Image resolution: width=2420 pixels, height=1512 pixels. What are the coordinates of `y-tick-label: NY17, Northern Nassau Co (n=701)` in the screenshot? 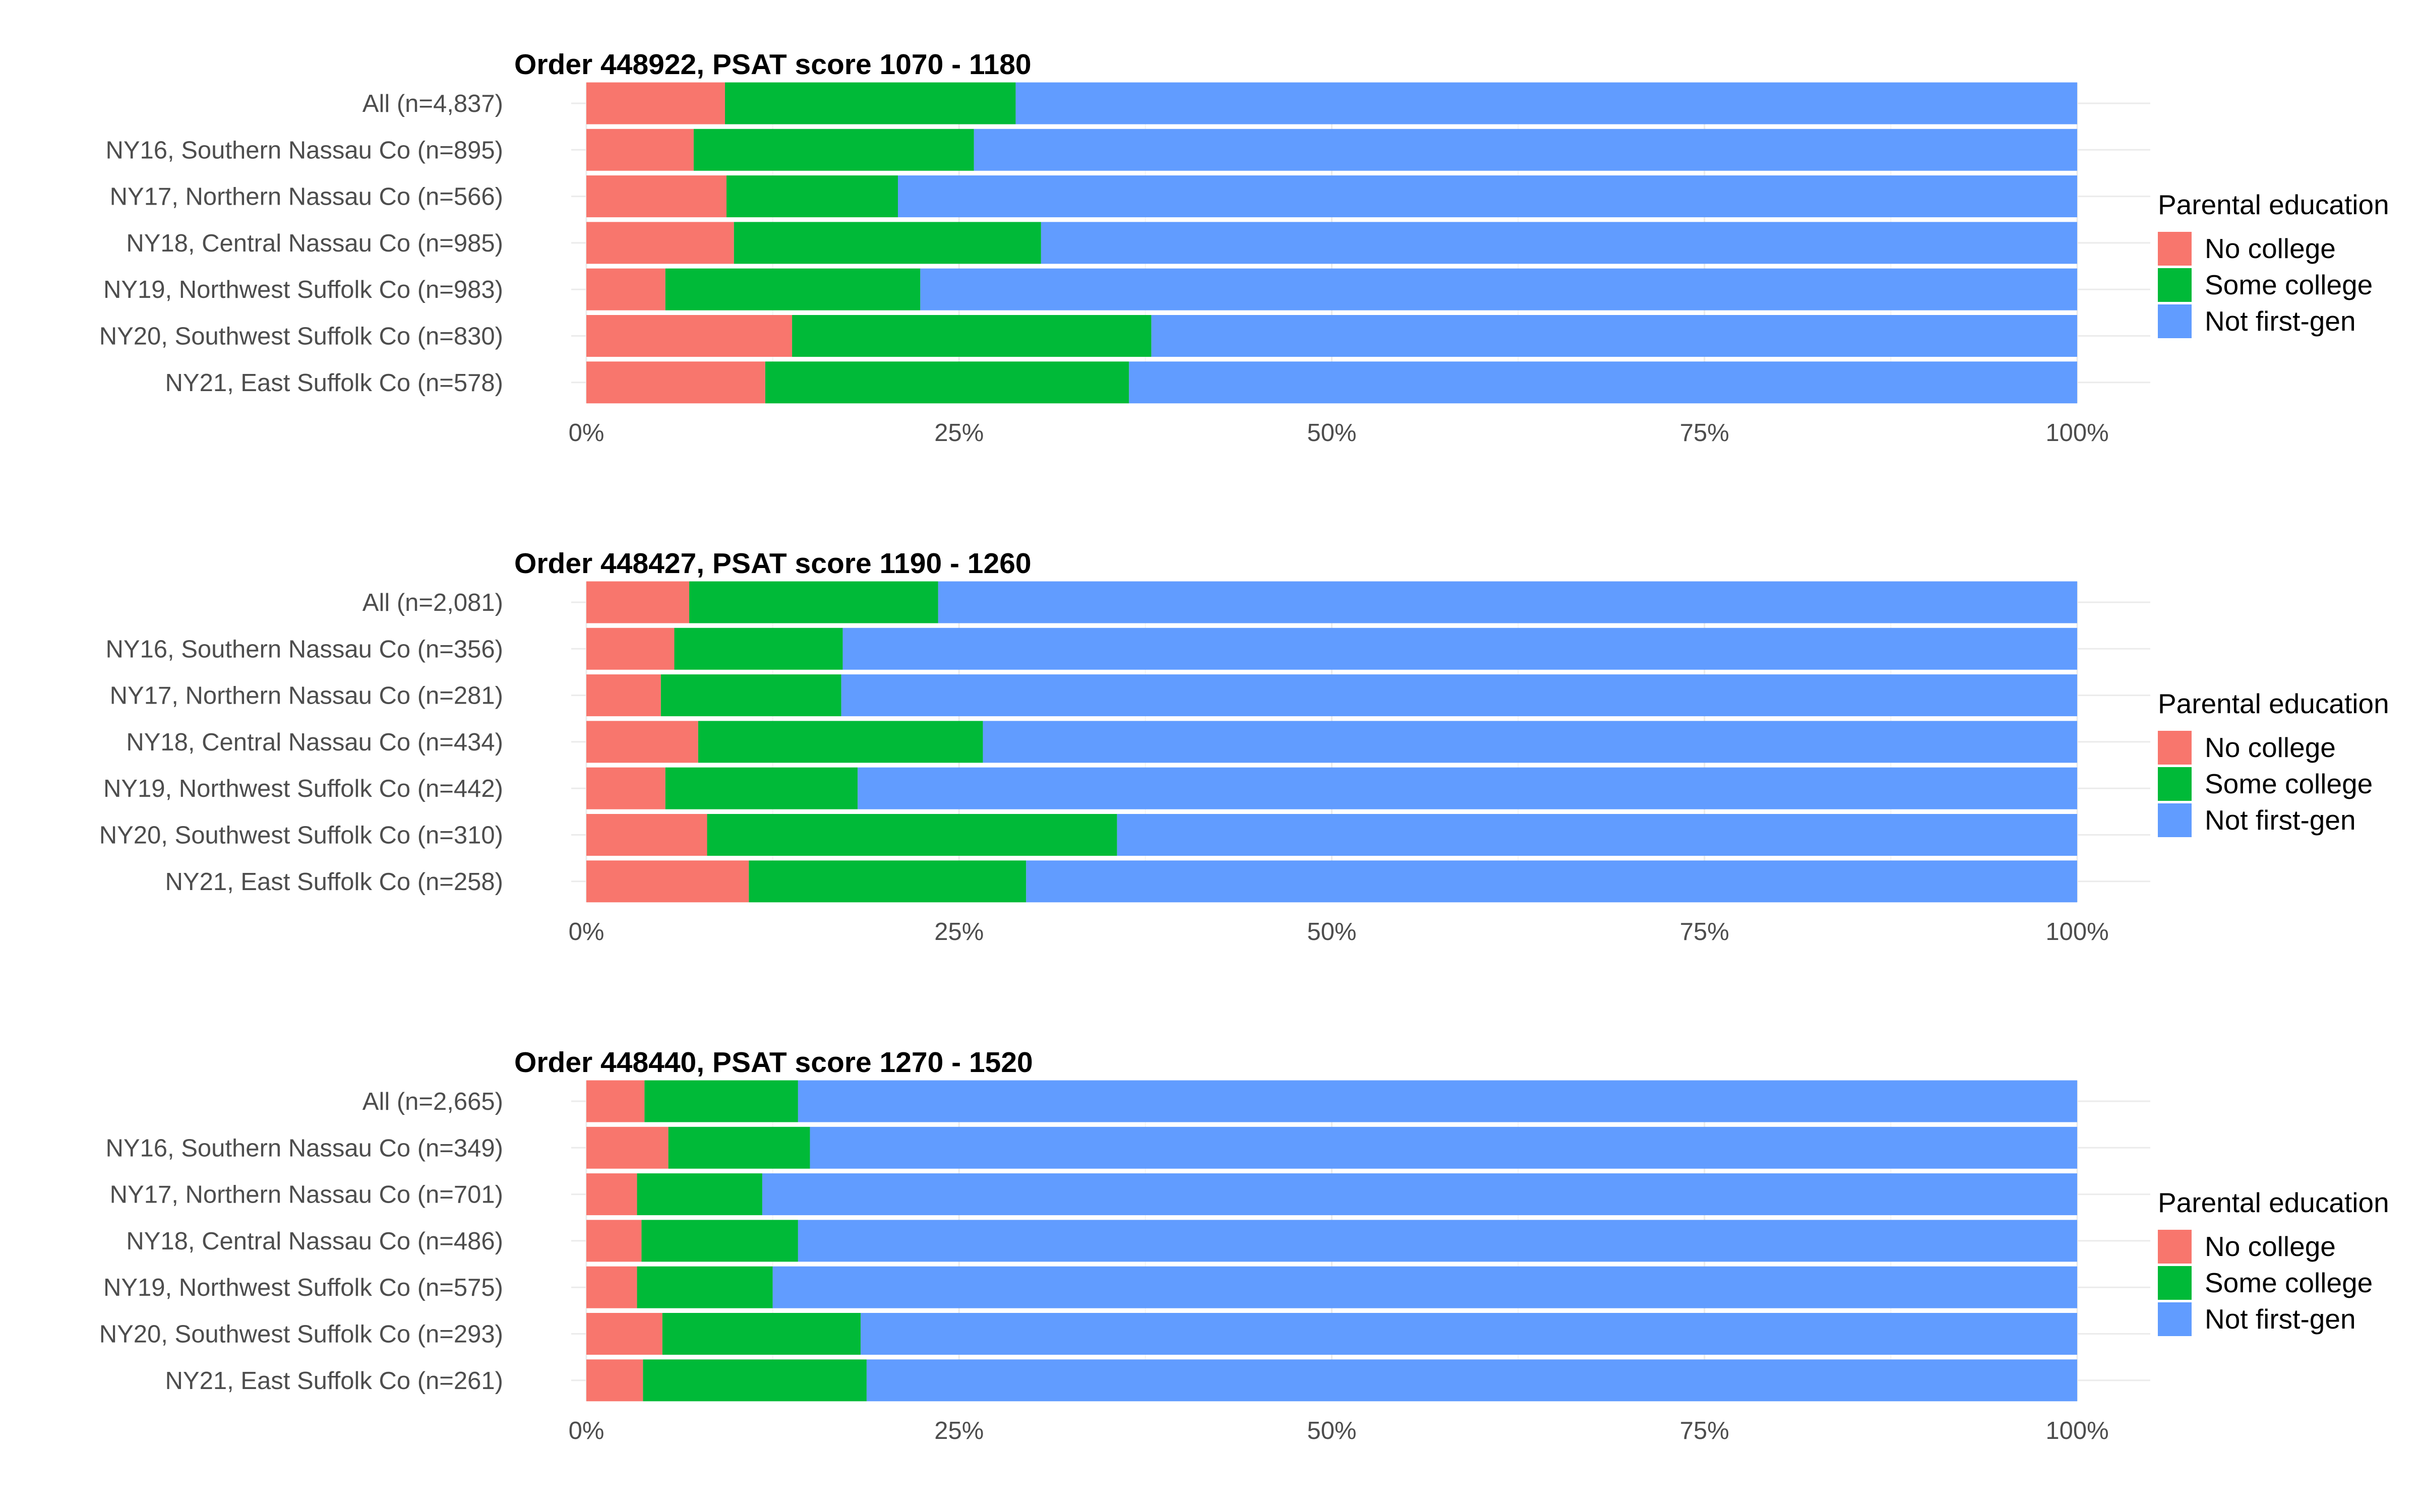 It's located at (306, 1195).